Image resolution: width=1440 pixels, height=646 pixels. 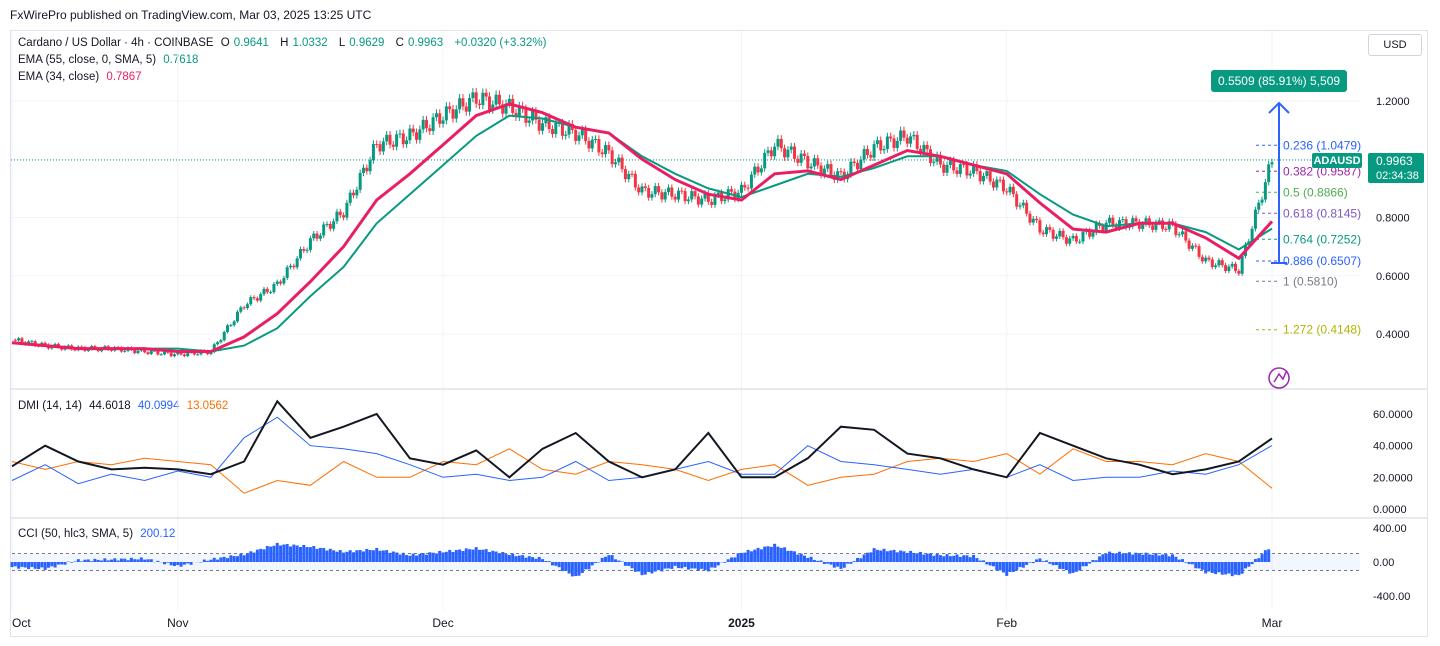 What do you see at coordinates (1395, 45) in the screenshot?
I see `currency-button: USD` at bounding box center [1395, 45].